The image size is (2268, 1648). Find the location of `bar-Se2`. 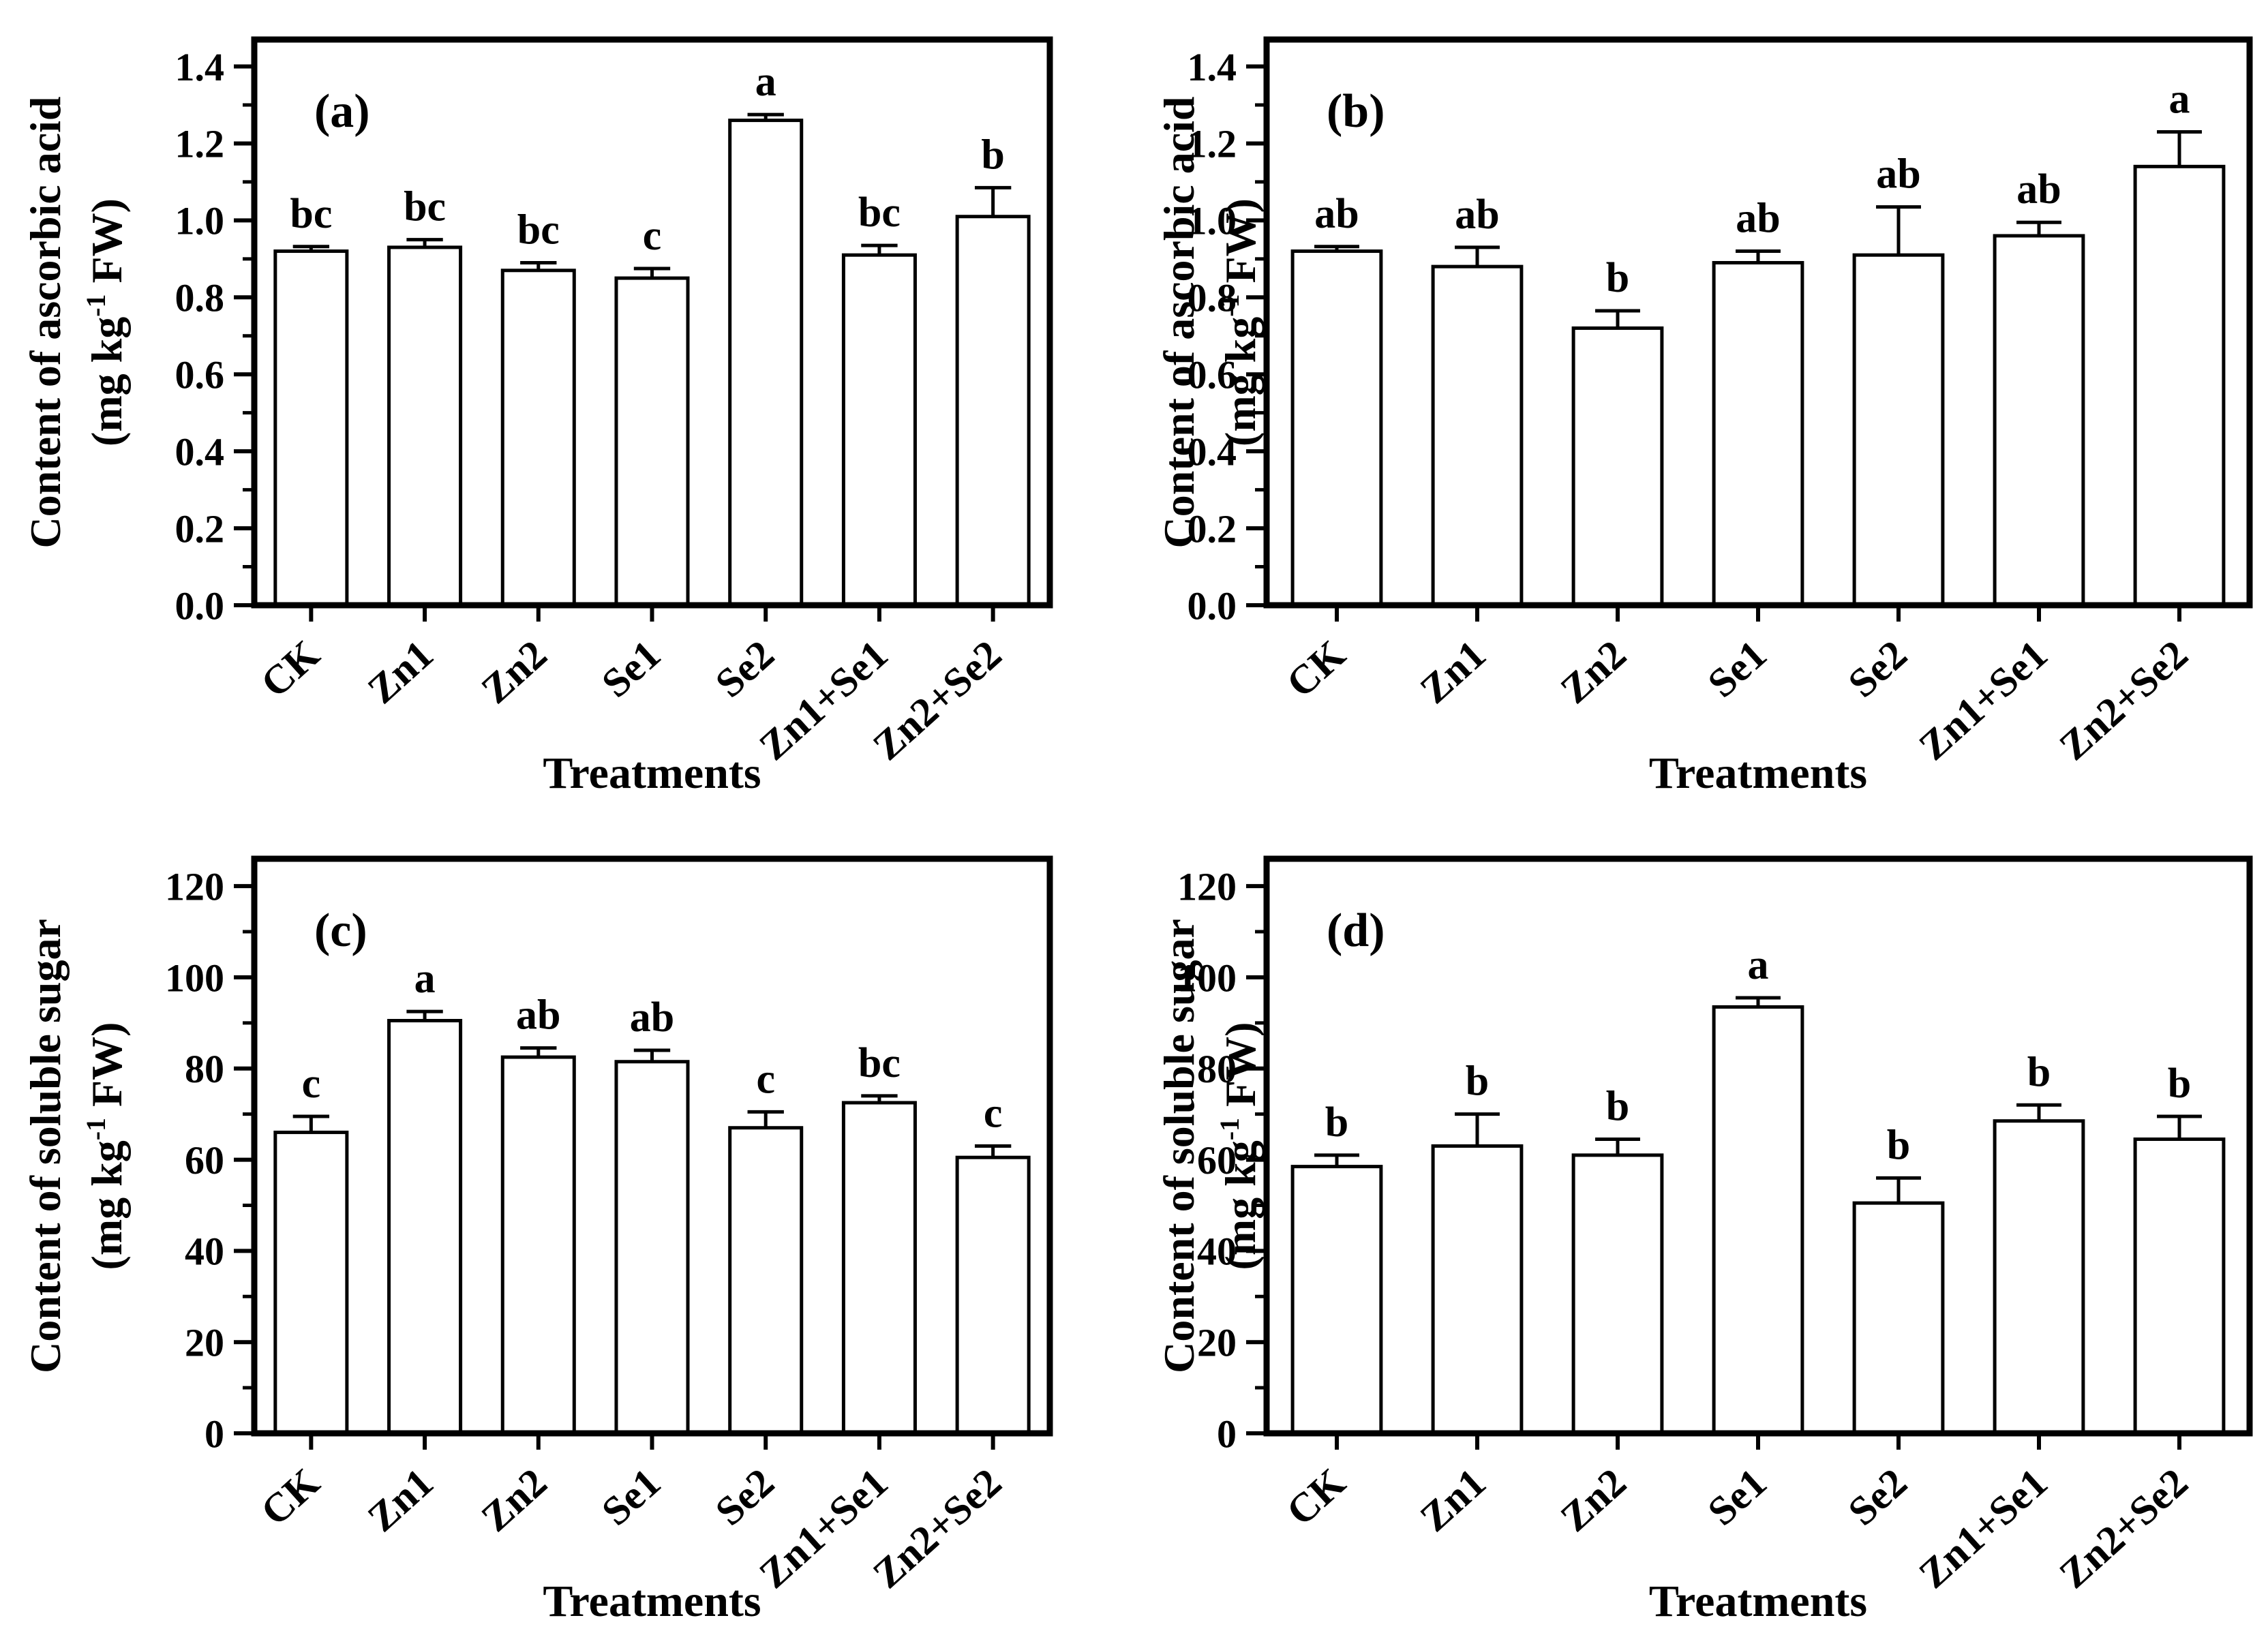

bar-Se2 is located at coordinates (1898, 430).